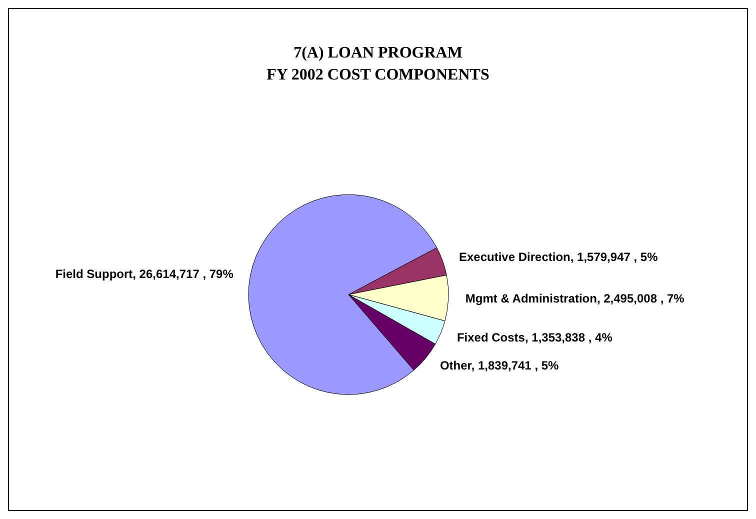 The image size is (756, 519). Describe the element at coordinates (500, 365) in the screenshot. I see `slice-label: Other, 1,839,741 , 5%` at that location.